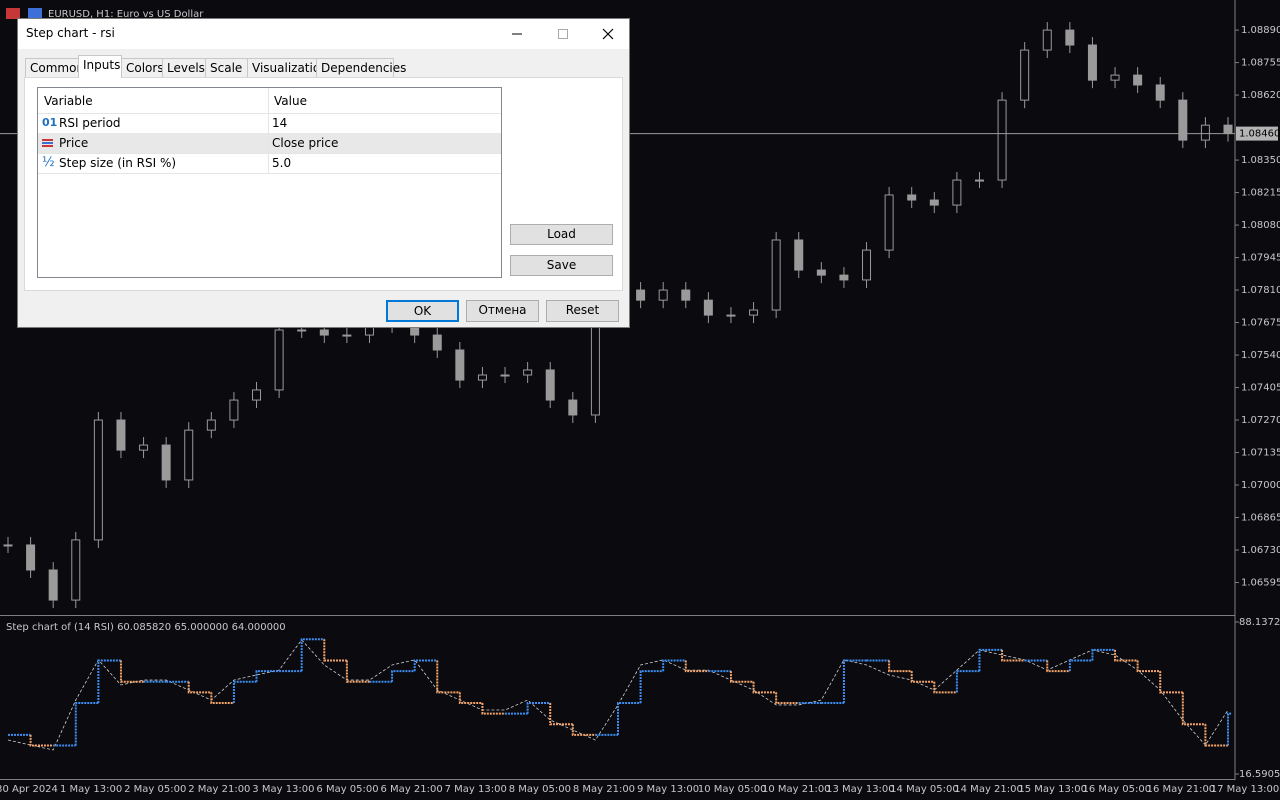  What do you see at coordinates (1260, 323) in the screenshot?
I see `y-tick-label: 1.07675` at bounding box center [1260, 323].